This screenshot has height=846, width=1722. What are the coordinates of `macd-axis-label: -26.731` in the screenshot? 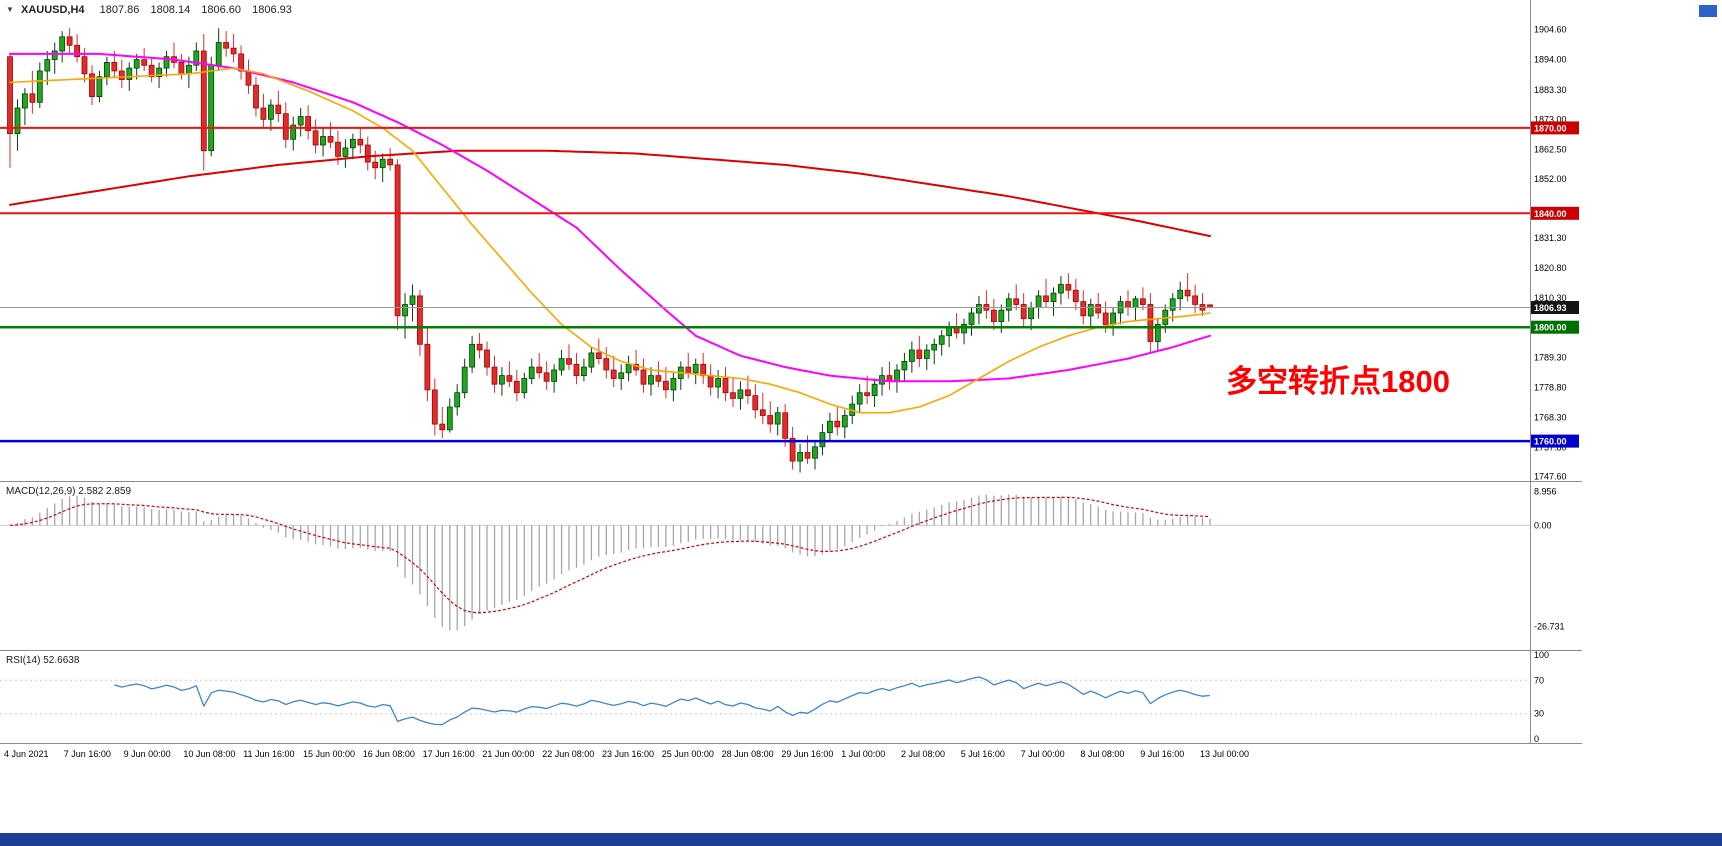 It's located at (1549, 626).